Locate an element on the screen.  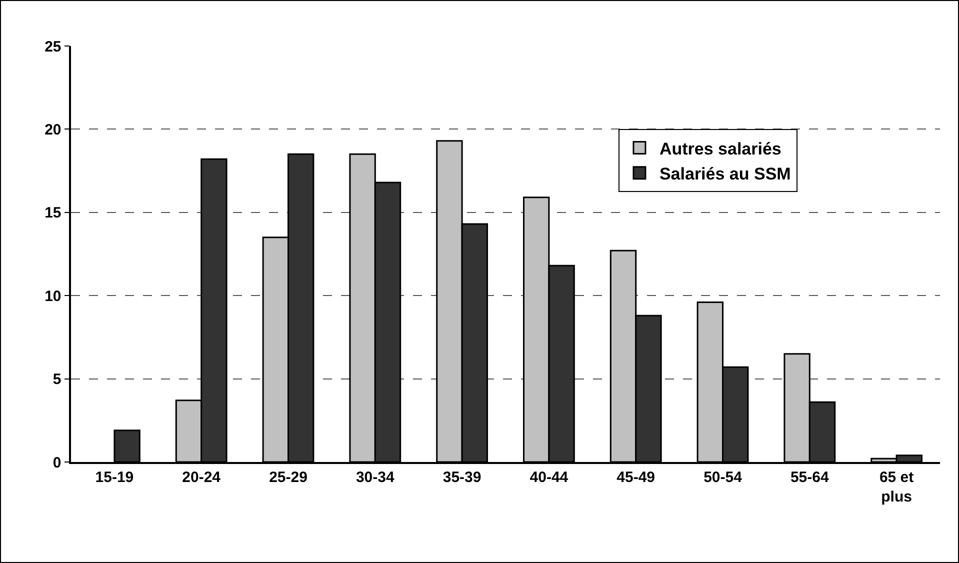
x-tick-label: 45-49 is located at coordinates (636, 477).